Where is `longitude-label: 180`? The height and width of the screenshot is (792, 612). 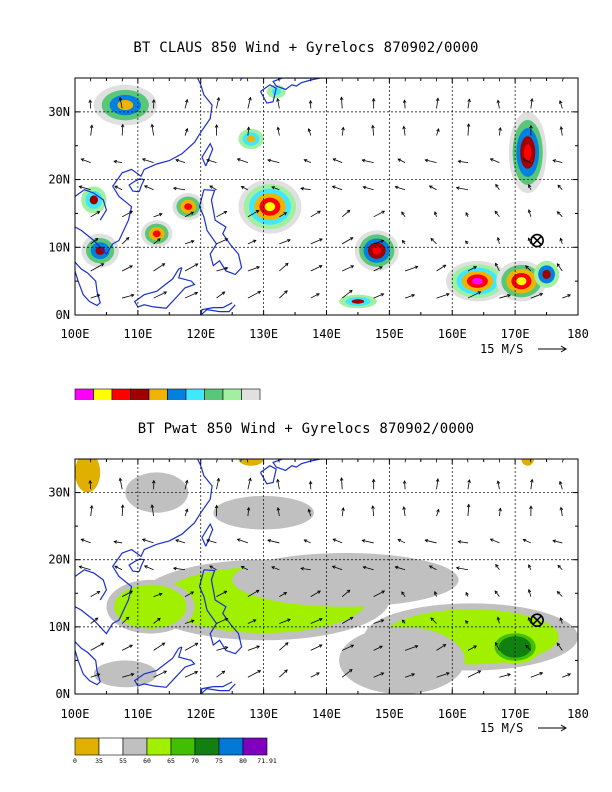 longitude-label: 180 is located at coordinates (578, 714).